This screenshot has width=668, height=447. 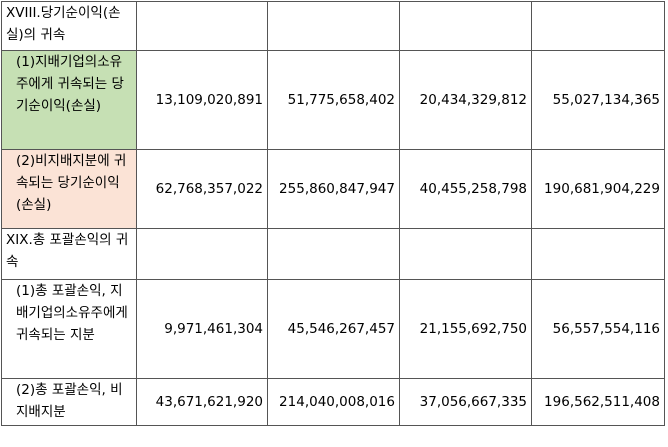 I want to click on value-cell: 40,455,258,798, so click(x=465, y=189).